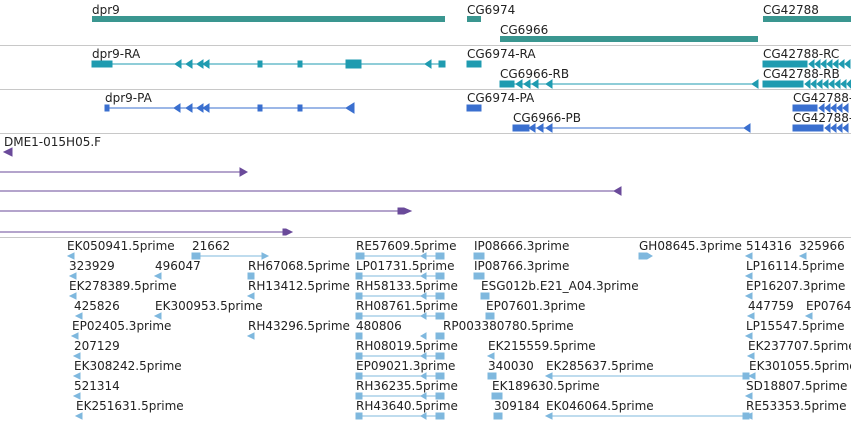  Describe the element at coordinates (209, 306) in the screenshot. I see `est-label: EK300953.5prime` at that location.